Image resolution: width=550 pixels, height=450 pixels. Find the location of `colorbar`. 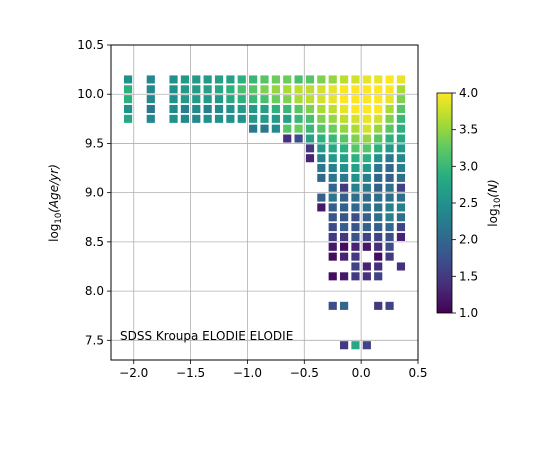

colorbar is located at coordinates (444, 203).